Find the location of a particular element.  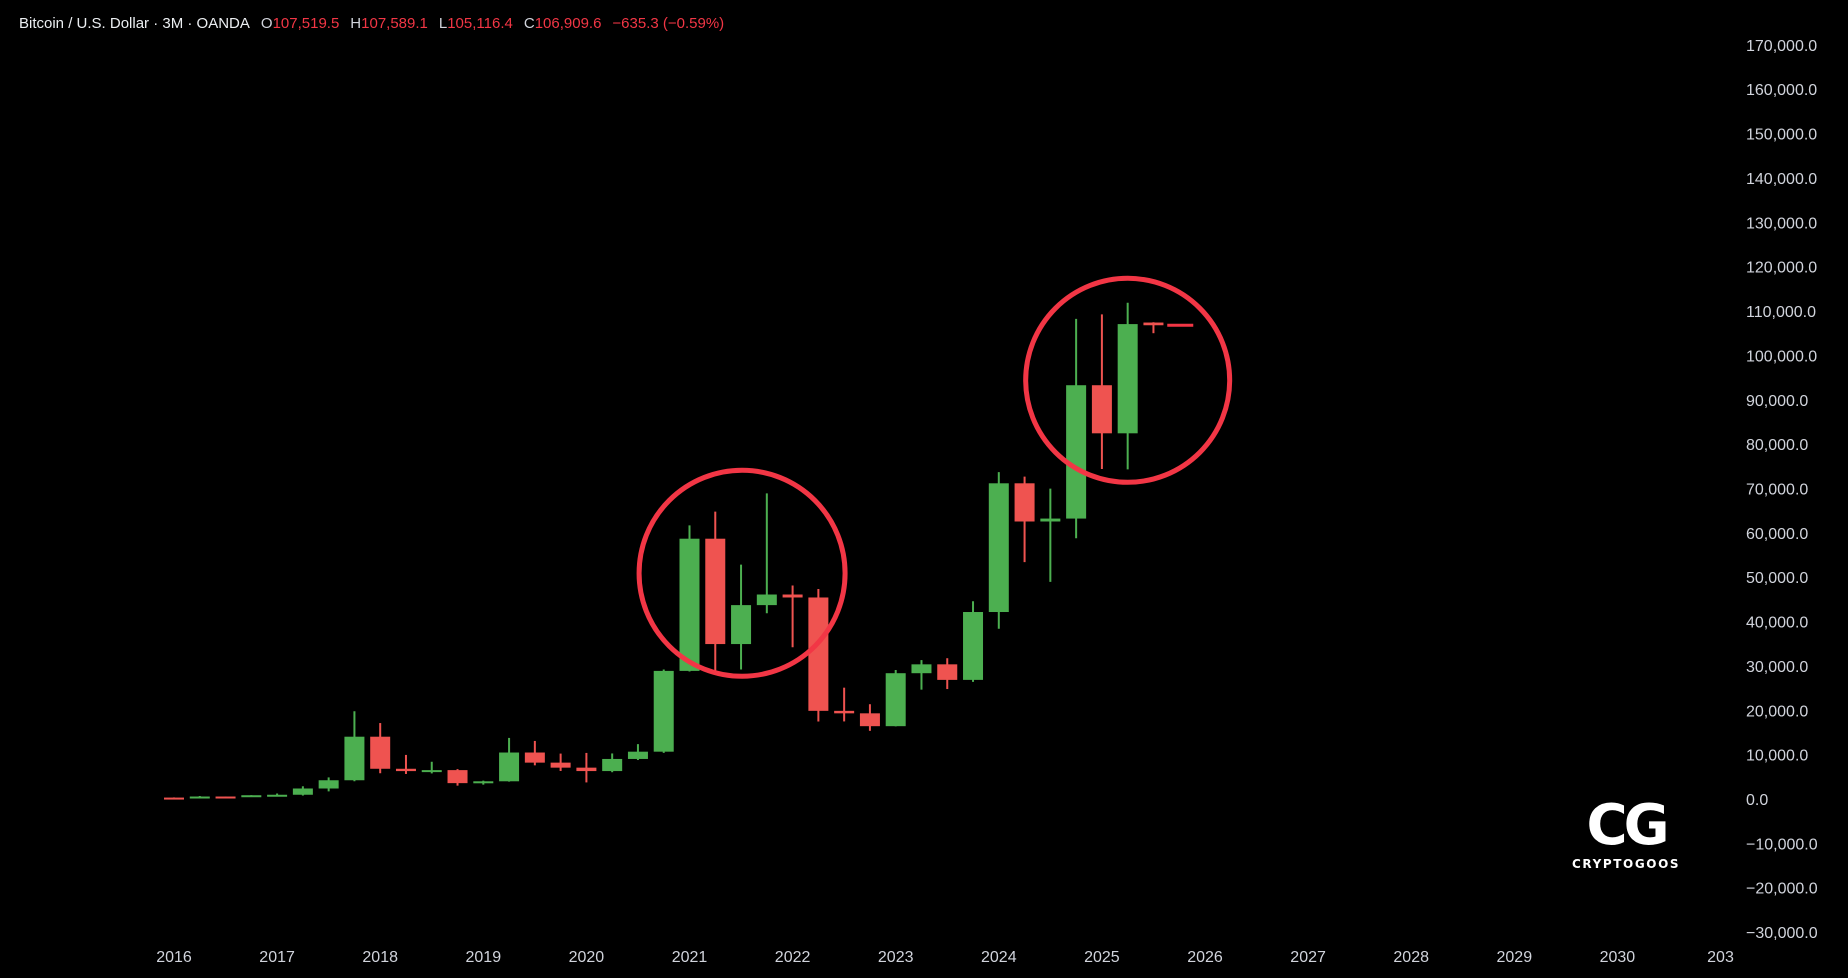

price-tick-label: 10,000.0 is located at coordinates (1777, 756).